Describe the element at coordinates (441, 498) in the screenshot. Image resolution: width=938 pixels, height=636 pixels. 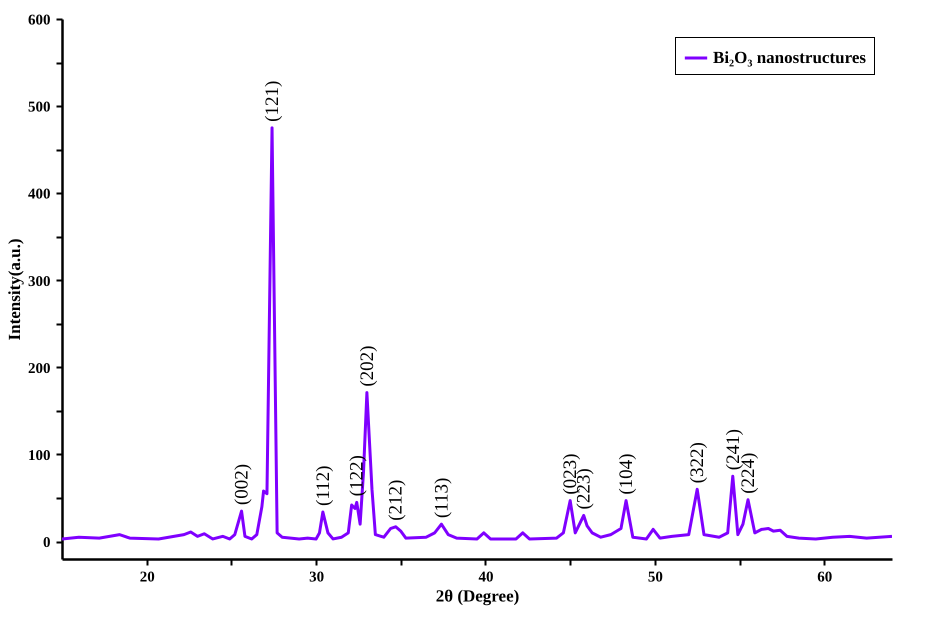
I see `annotation: (113)` at that location.